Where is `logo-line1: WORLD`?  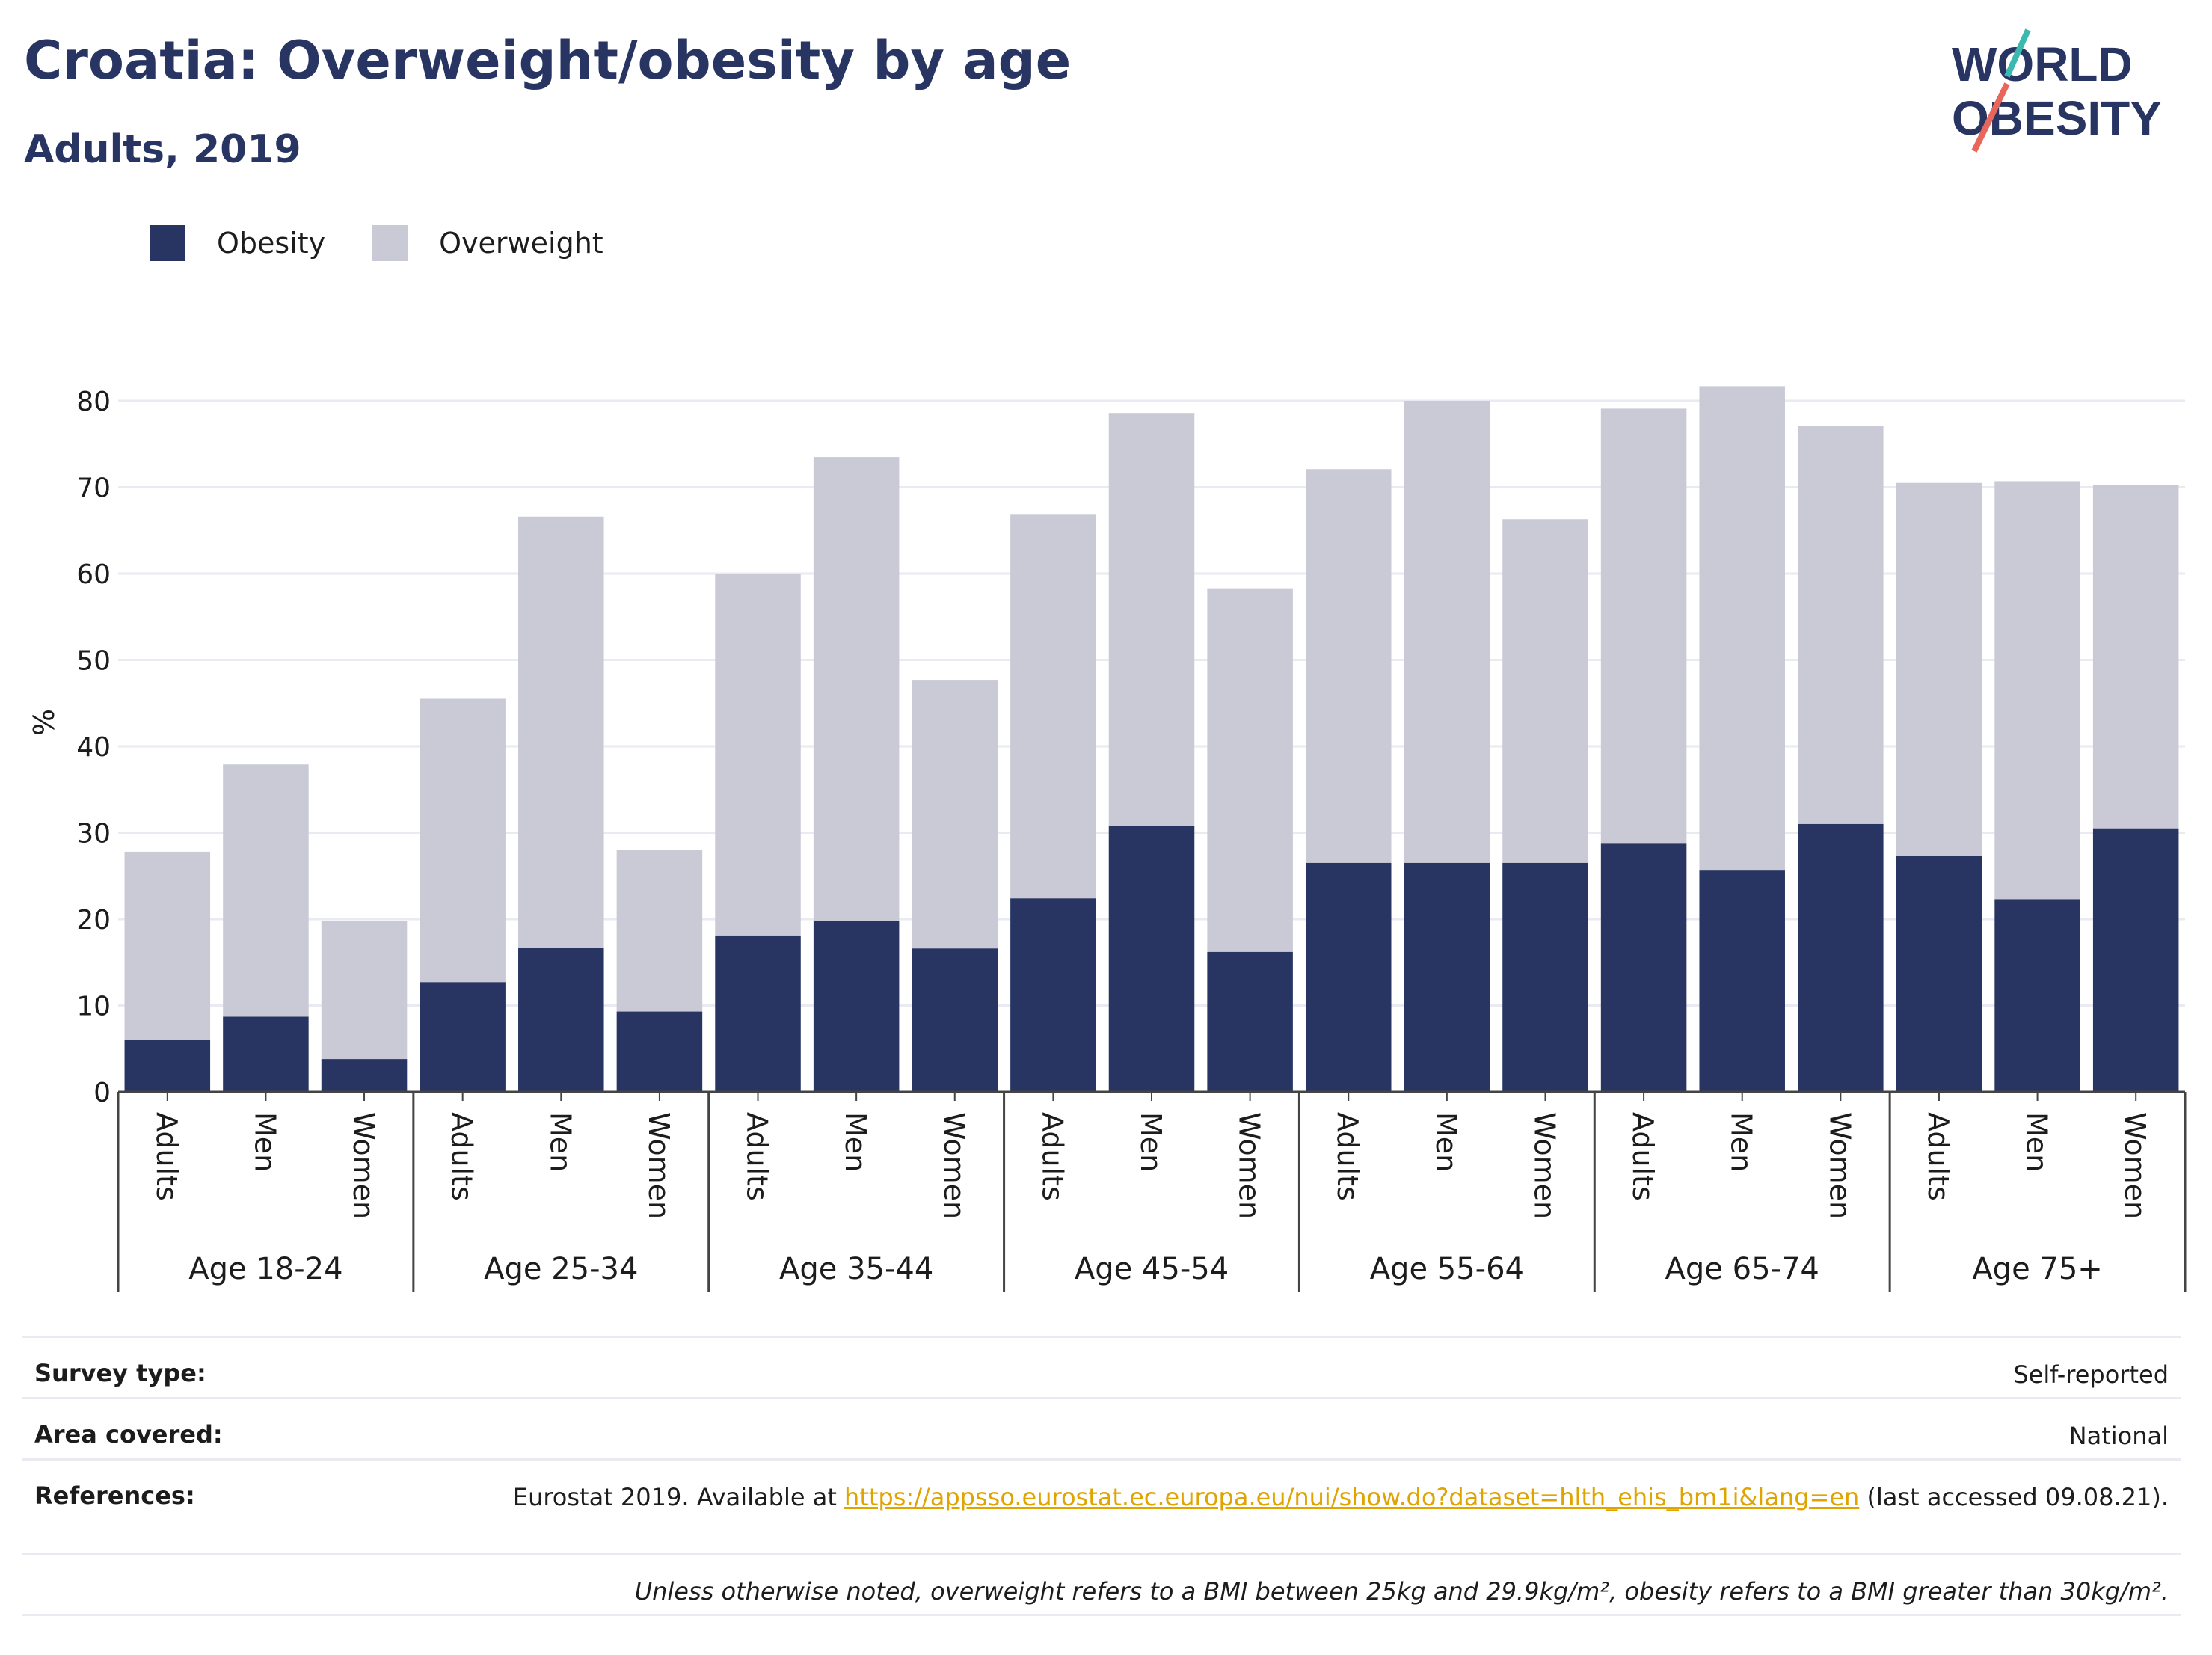 logo-line1: WORLD is located at coordinates (2043, 64).